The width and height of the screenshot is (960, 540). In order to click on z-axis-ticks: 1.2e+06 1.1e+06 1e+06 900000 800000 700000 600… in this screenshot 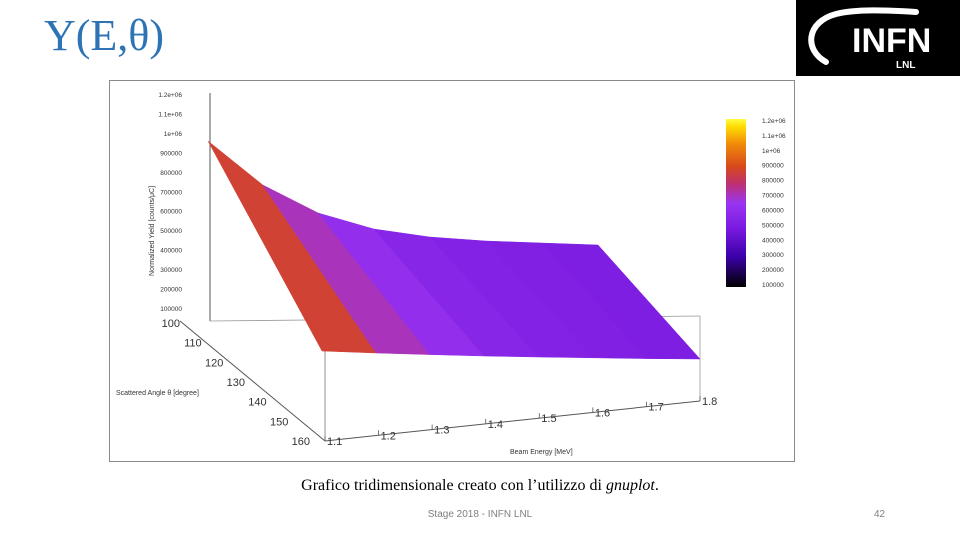, I will do `click(170, 202)`.